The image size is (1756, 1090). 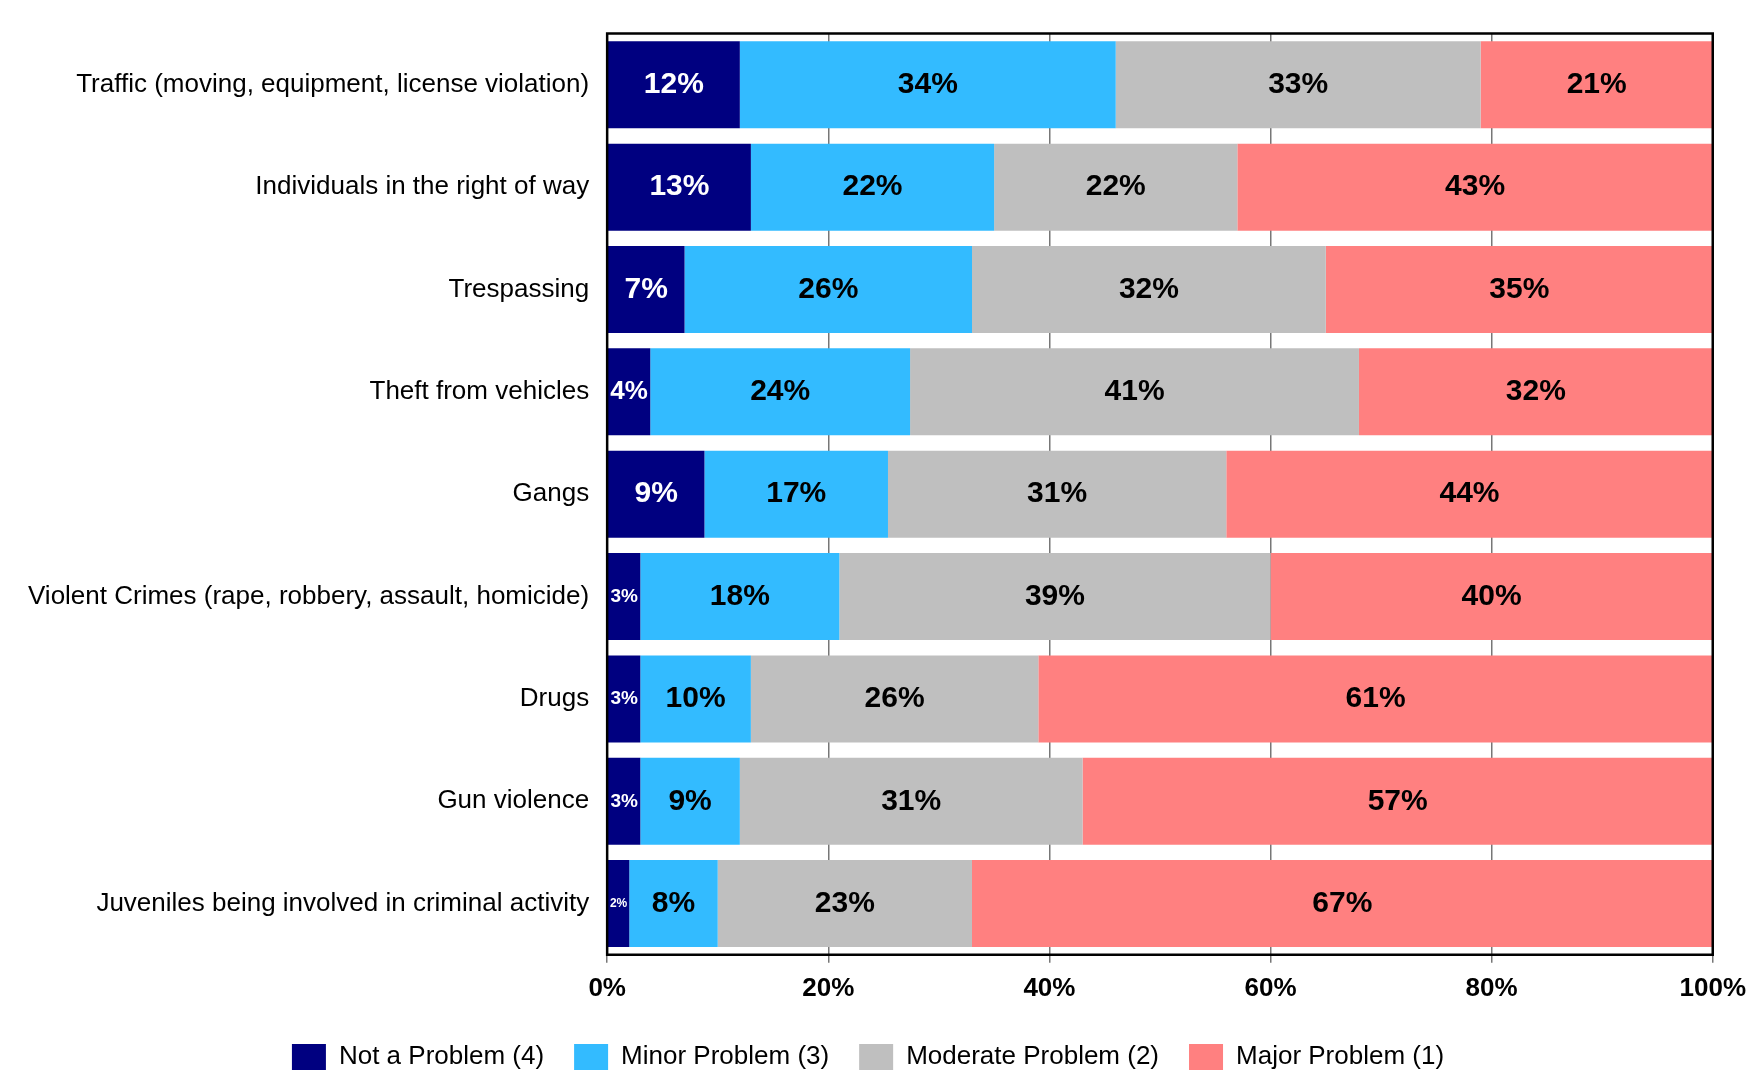 I want to click on data-label: 17%, so click(x=796, y=492).